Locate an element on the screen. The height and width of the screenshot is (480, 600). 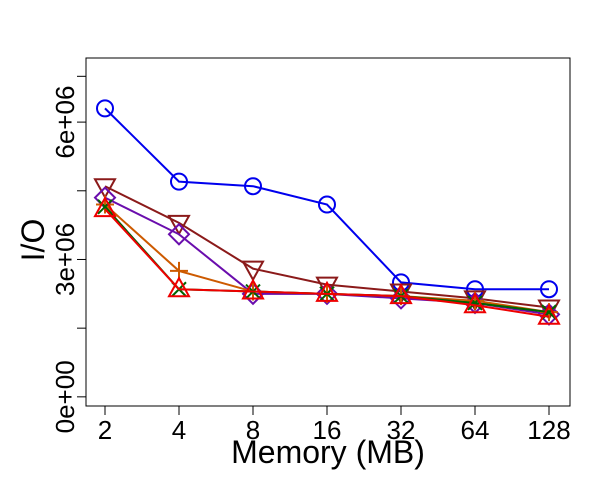
y-tick-label: 3e+06 is located at coordinates (65, 259).